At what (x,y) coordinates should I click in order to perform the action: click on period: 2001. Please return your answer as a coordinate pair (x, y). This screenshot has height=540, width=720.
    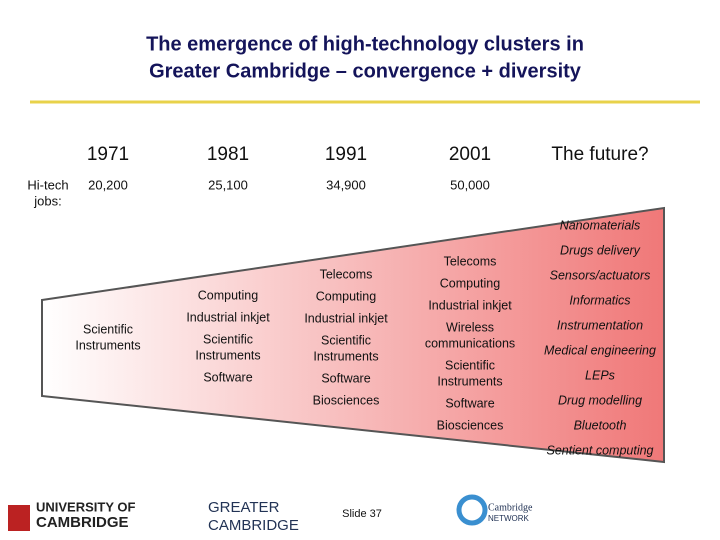
    Looking at the image, I should click on (470, 154).